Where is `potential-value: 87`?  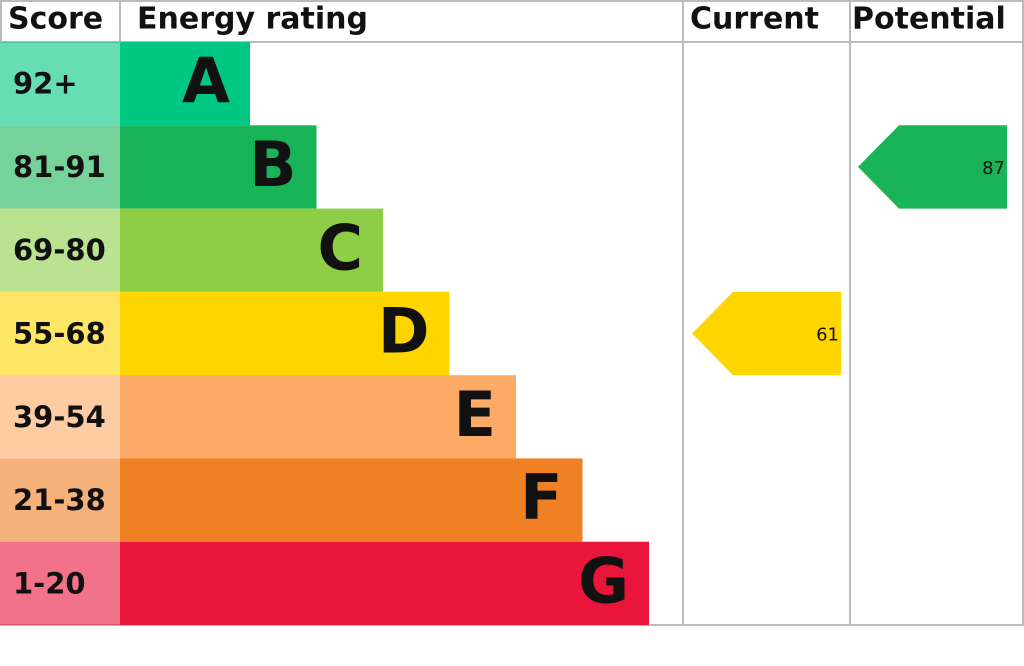
potential-value: 87 is located at coordinates (993, 168).